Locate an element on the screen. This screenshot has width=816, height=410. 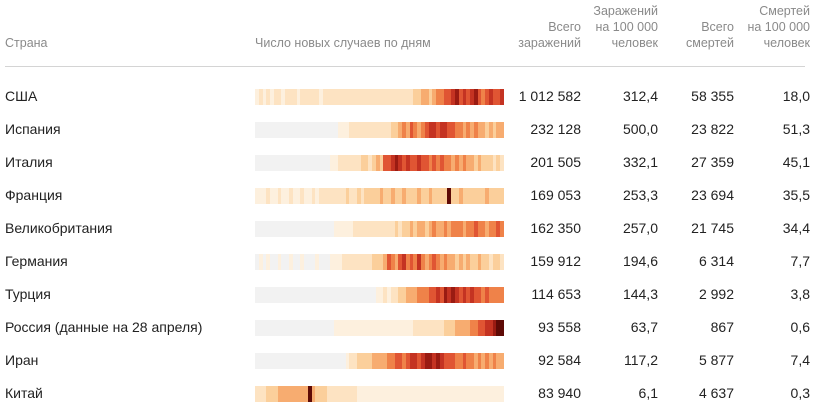
table-row: Германия 159 912 194,6 6 314 7,7 is located at coordinates (408, 261).